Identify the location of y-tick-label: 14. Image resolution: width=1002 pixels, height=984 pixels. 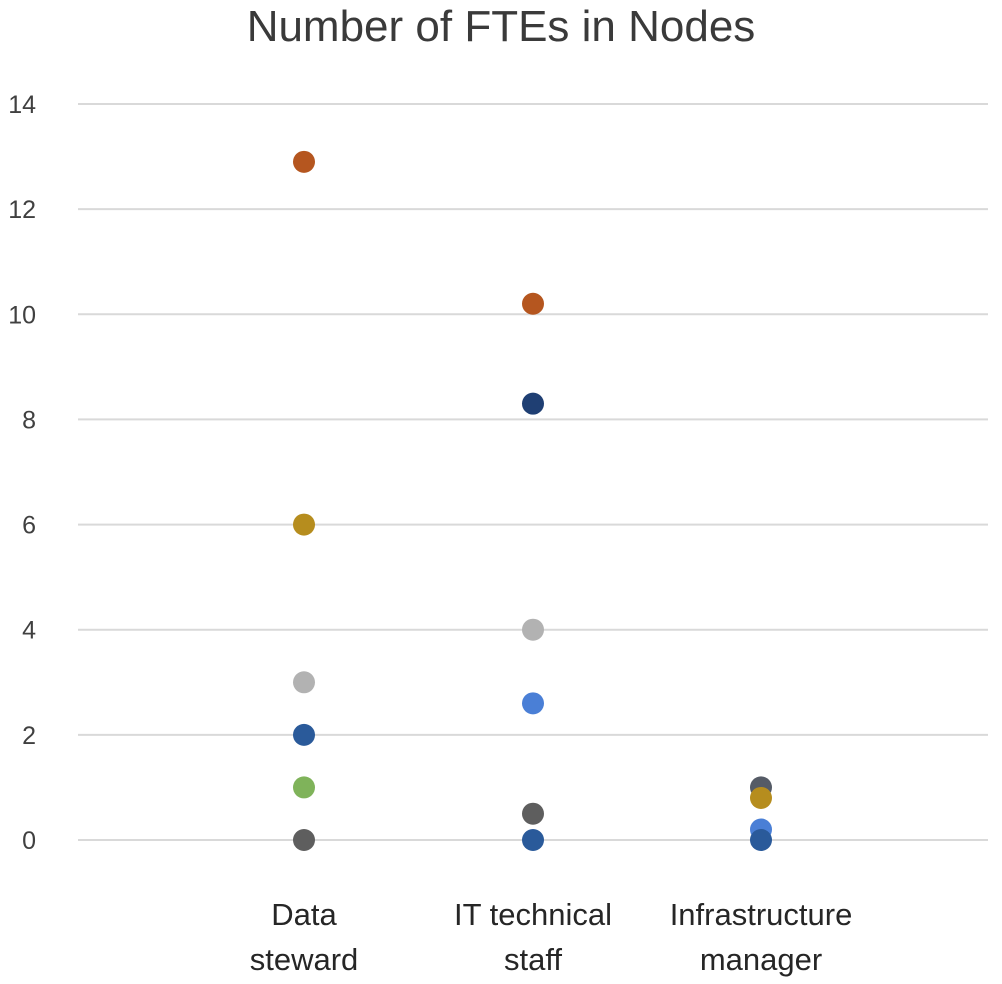
(22, 105).